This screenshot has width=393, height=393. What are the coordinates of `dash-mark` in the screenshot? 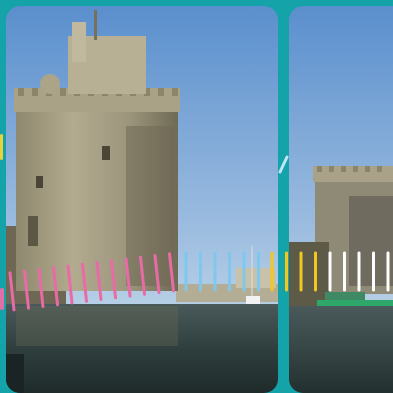 It's located at (283, 164).